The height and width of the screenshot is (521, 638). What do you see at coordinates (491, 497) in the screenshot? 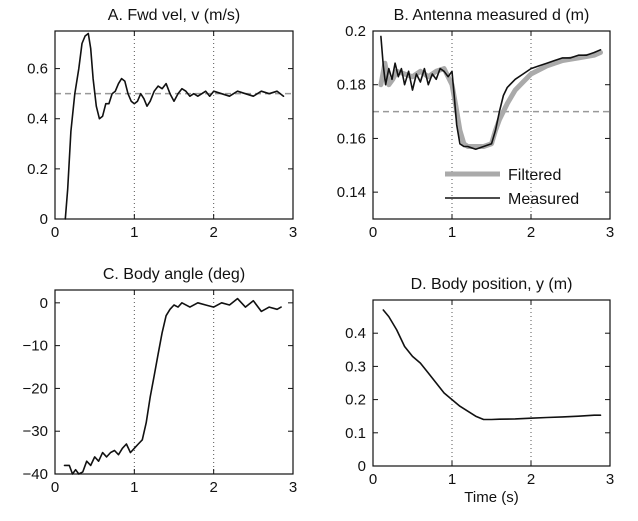
I see `x-axis-label: Time (s)` at bounding box center [491, 497].